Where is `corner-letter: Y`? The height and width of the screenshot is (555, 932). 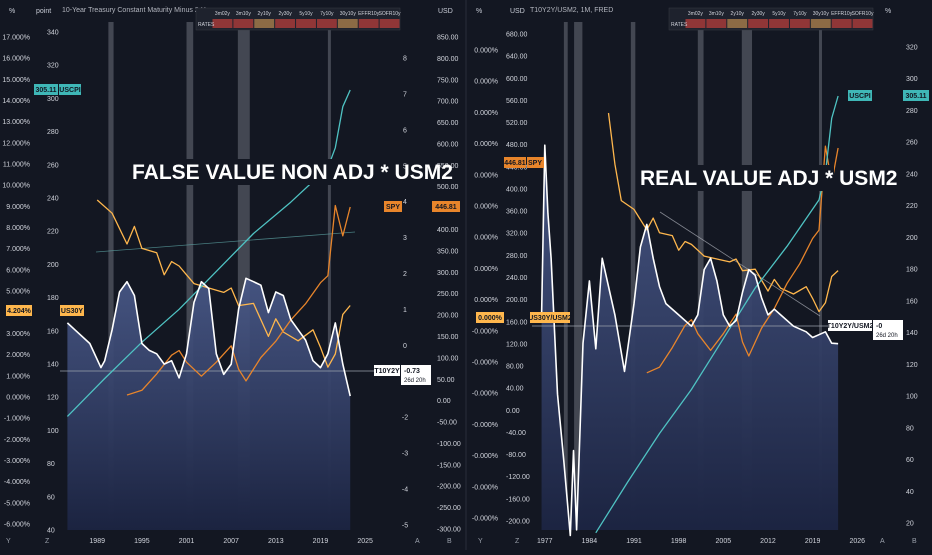 corner-letter: Y is located at coordinates (8, 541).